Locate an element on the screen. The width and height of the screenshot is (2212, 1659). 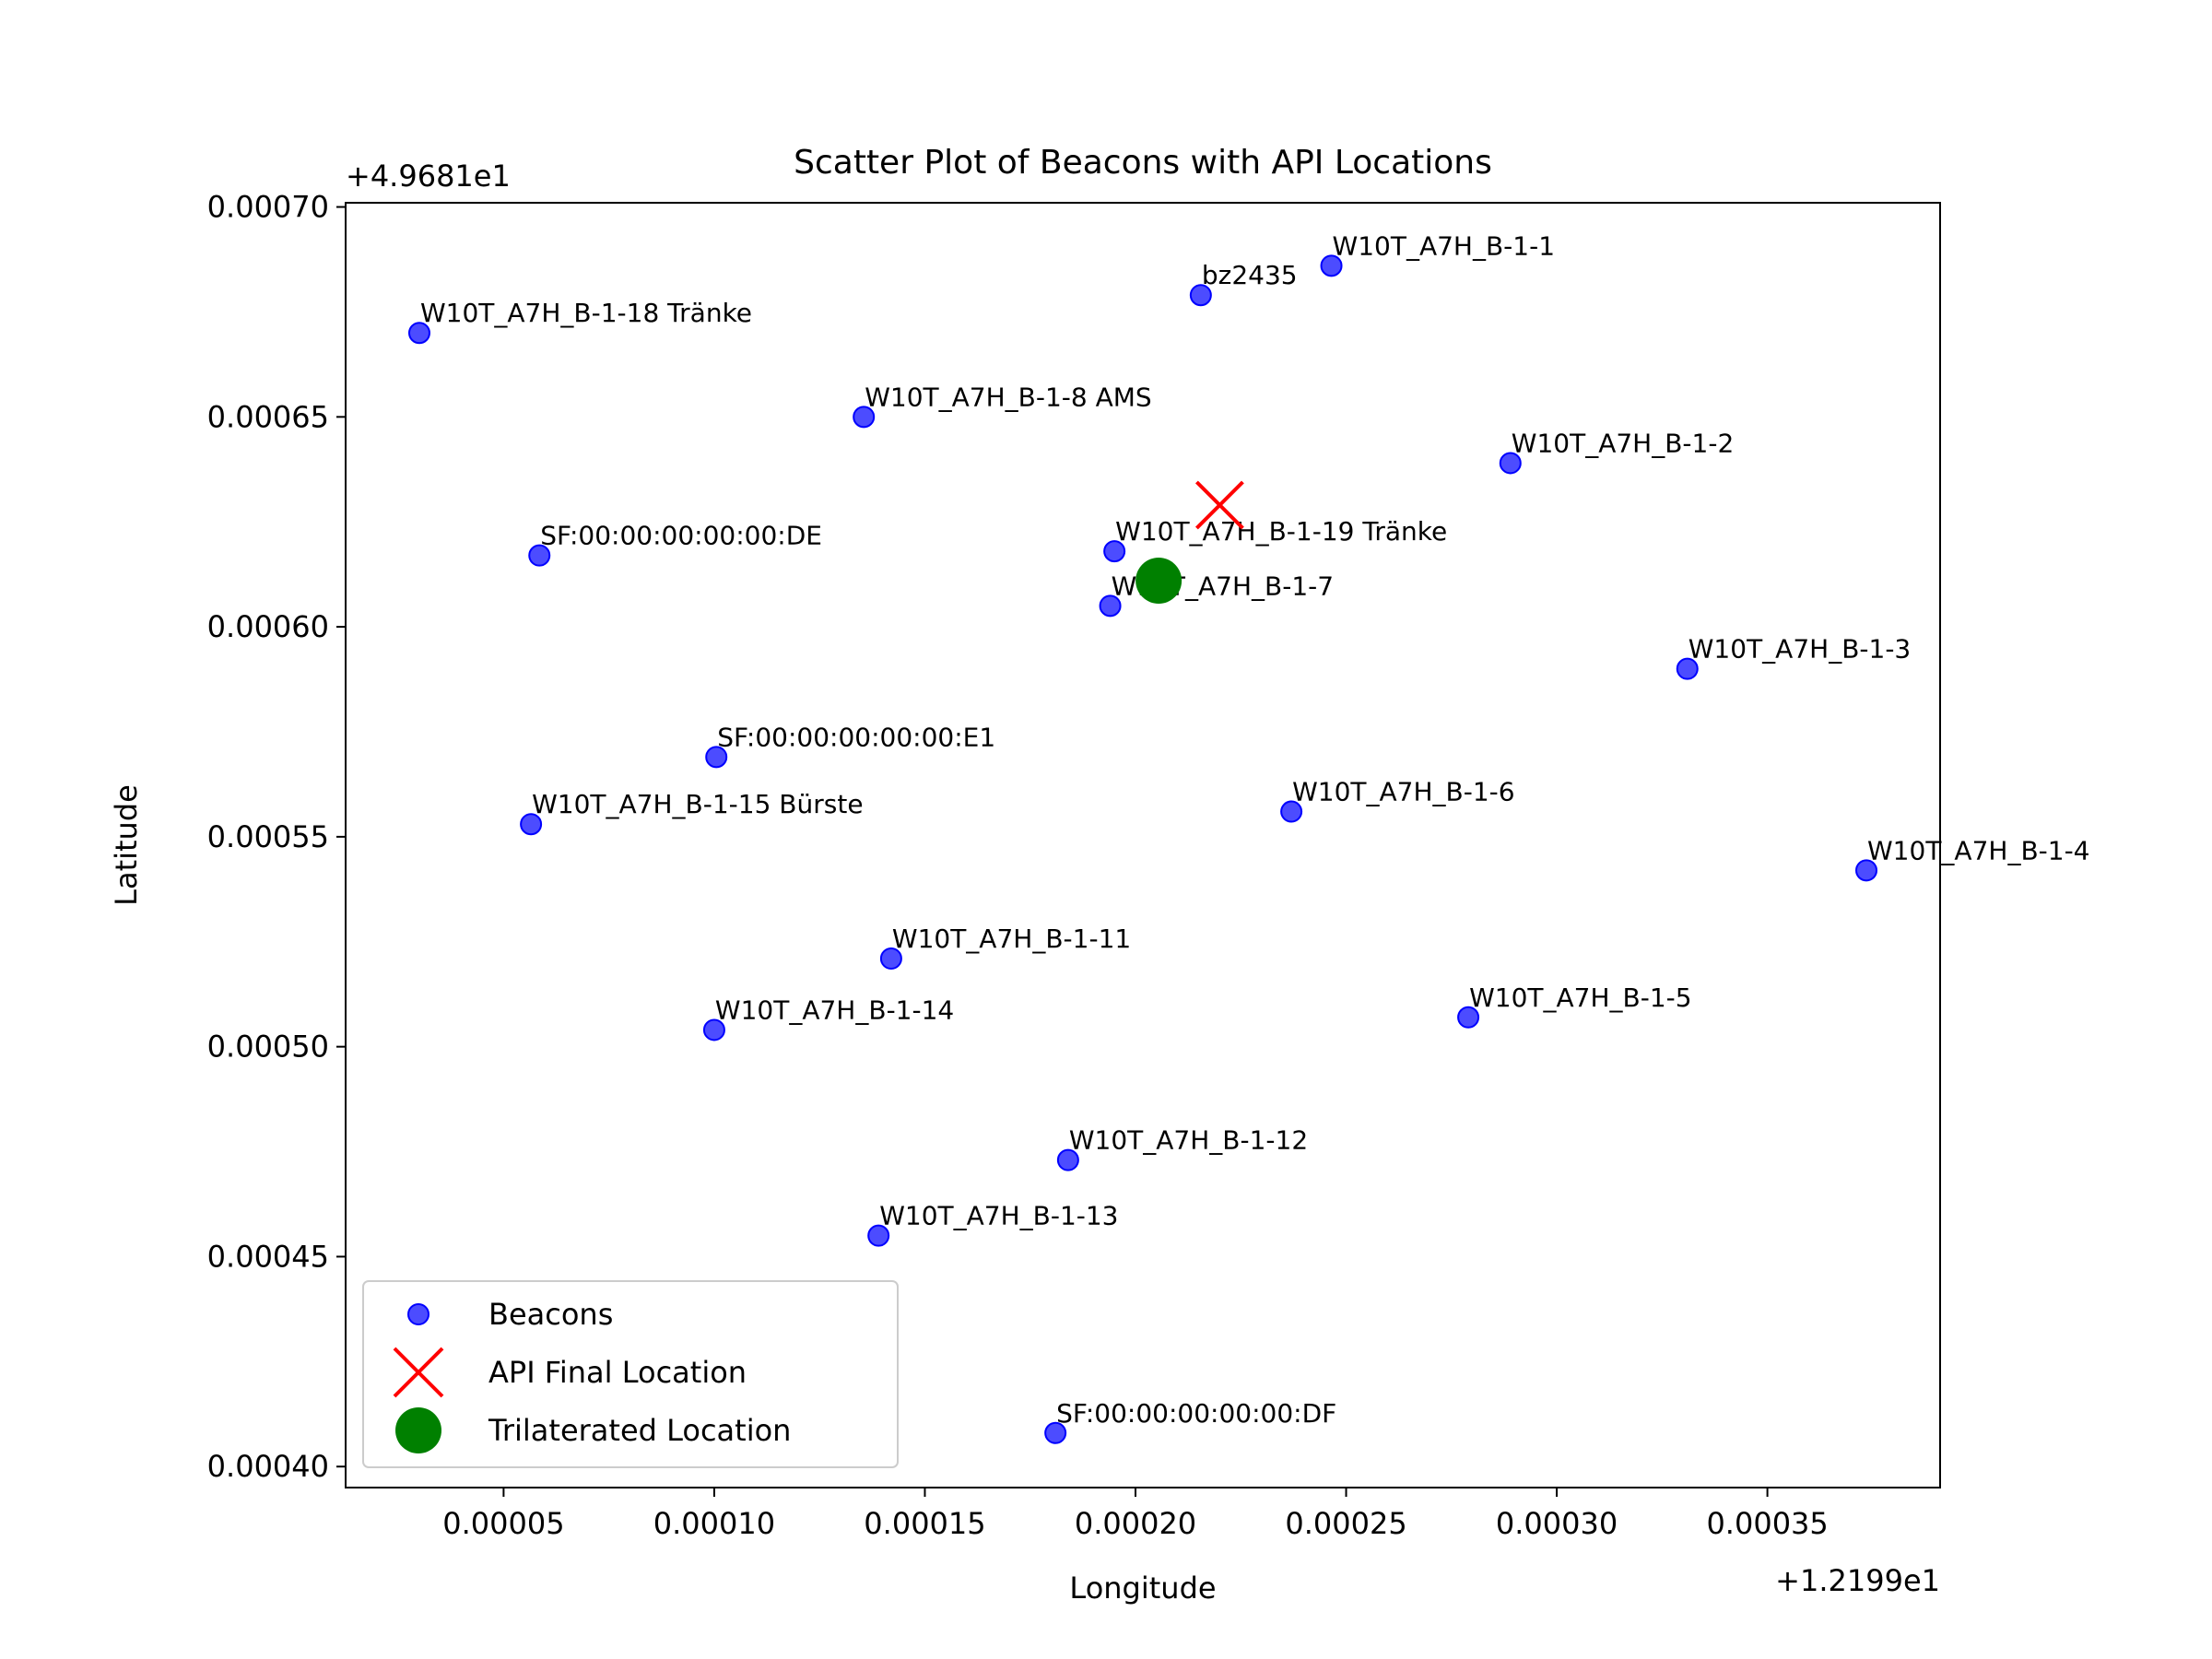
x-tick-label: 0.00010 is located at coordinates (714, 1523).